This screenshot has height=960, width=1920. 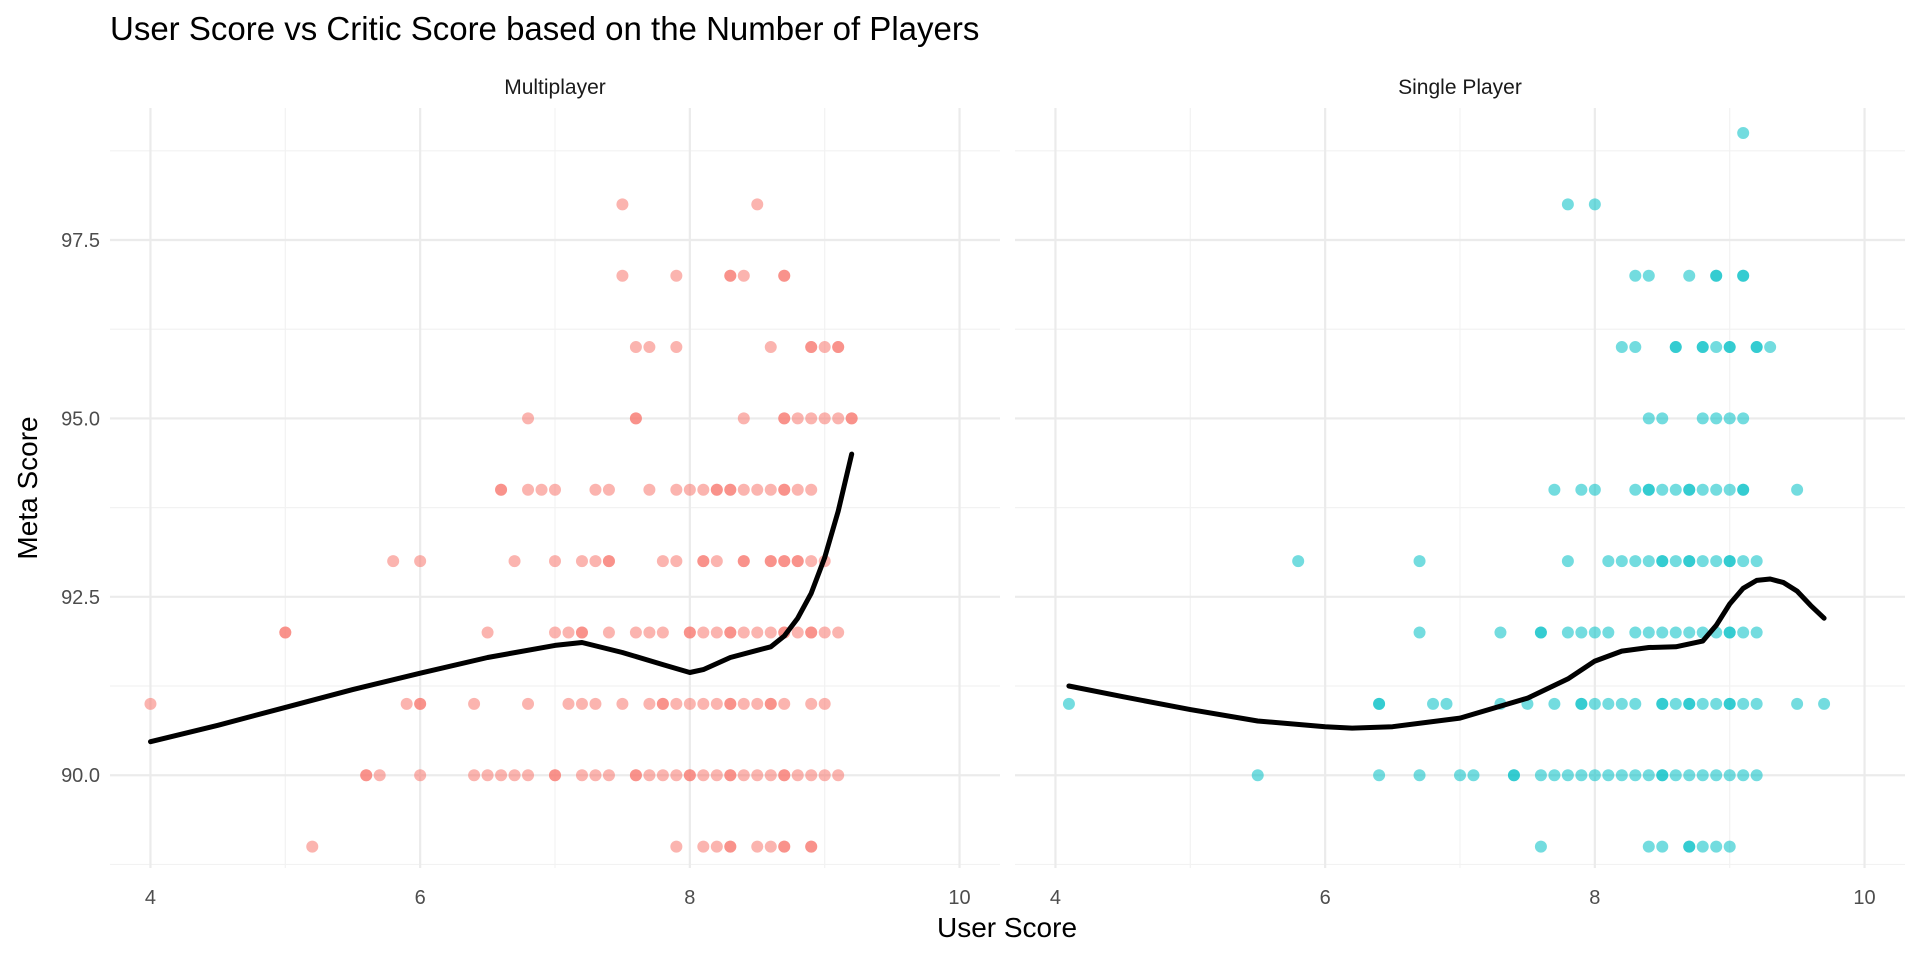 I want to click on panel-label-single-player: Single Player, so click(x=1460, y=87).